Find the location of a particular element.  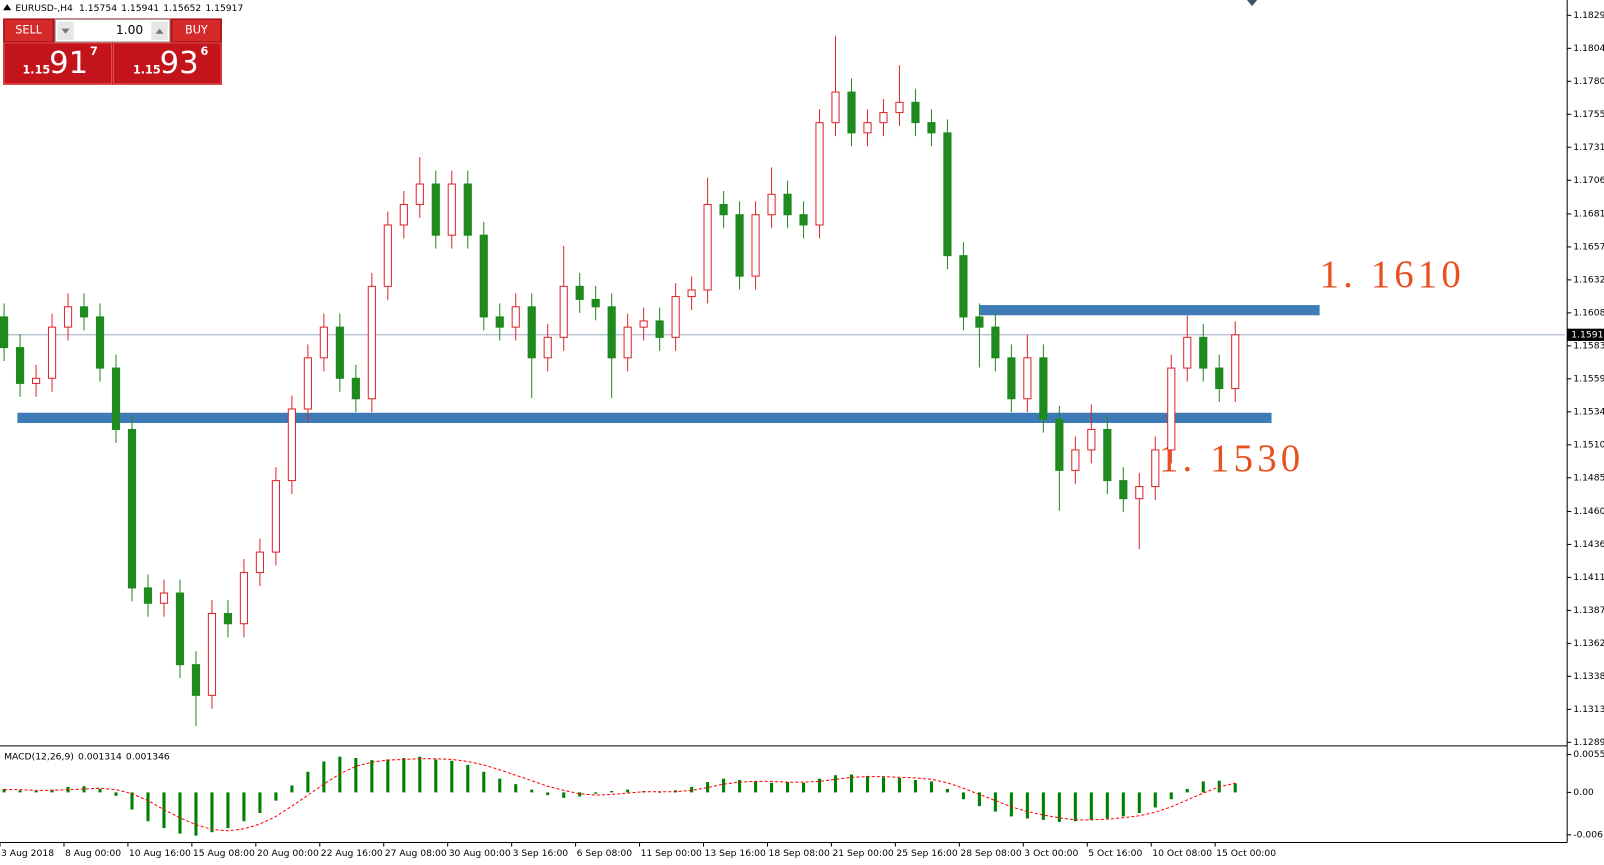

x-tick-label: 20 Aug 00:00 is located at coordinates (288, 853).